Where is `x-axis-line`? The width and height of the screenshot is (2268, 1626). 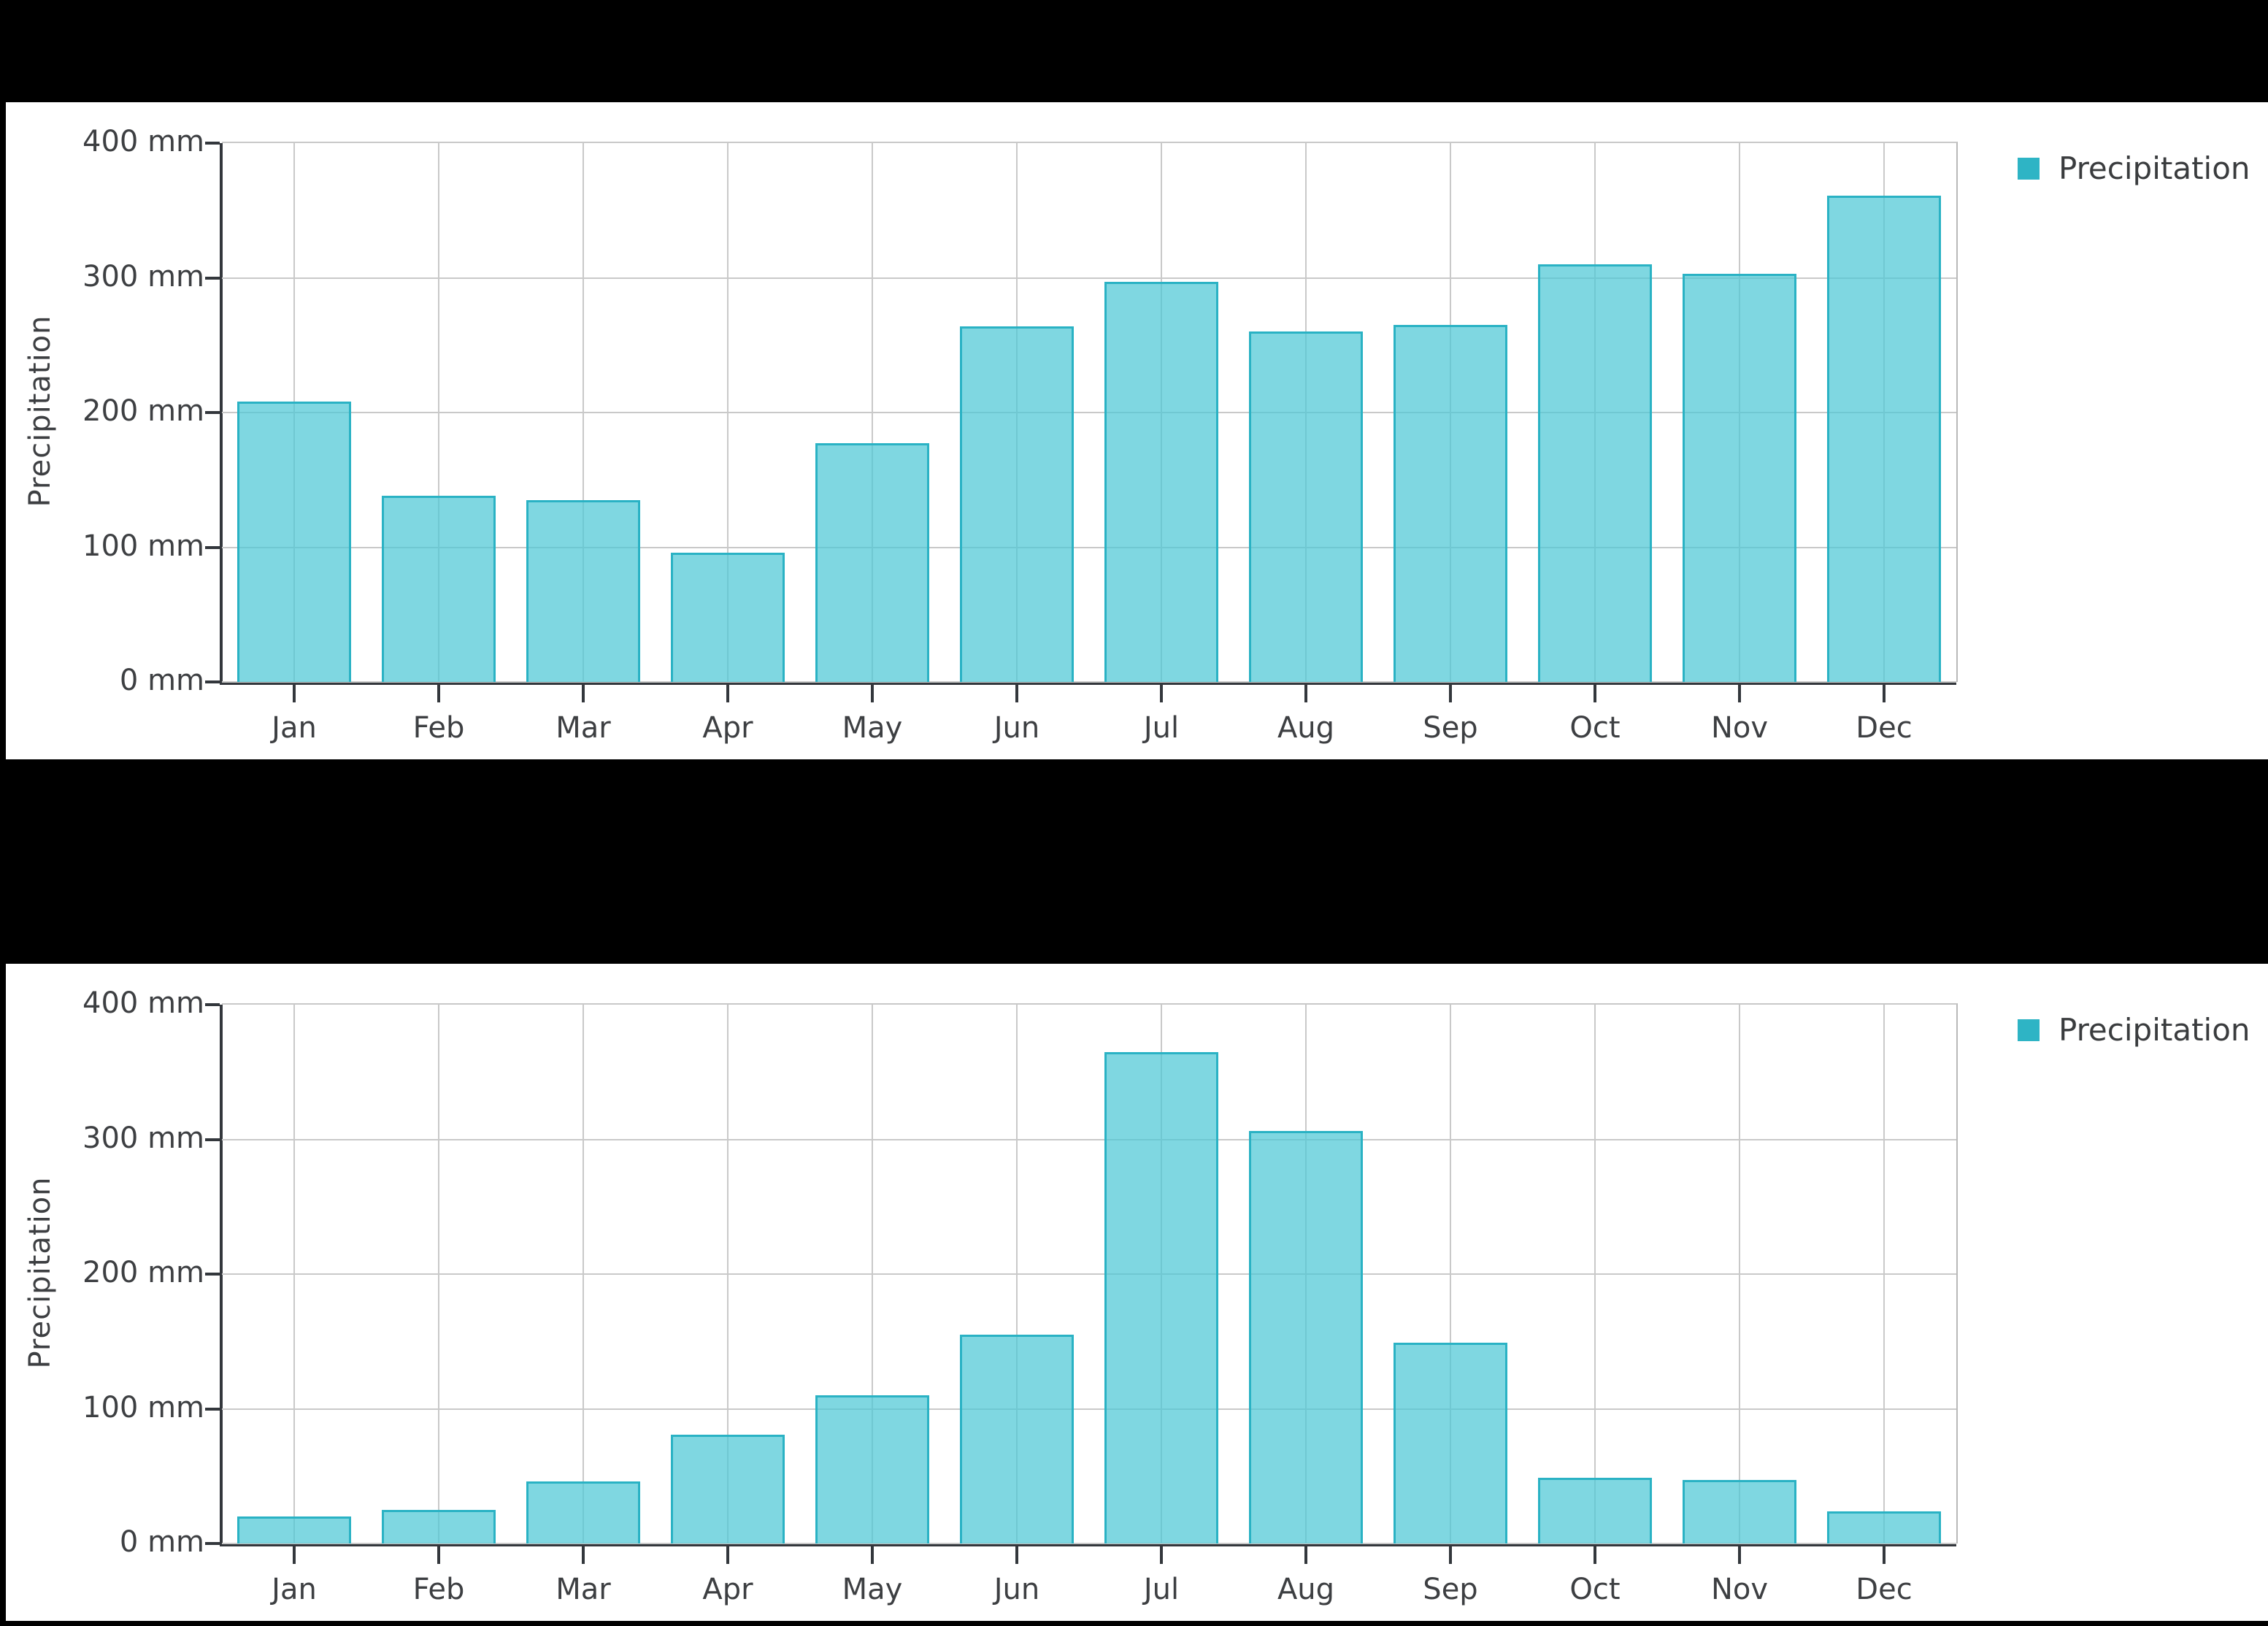 x-axis-line is located at coordinates (1088, 683).